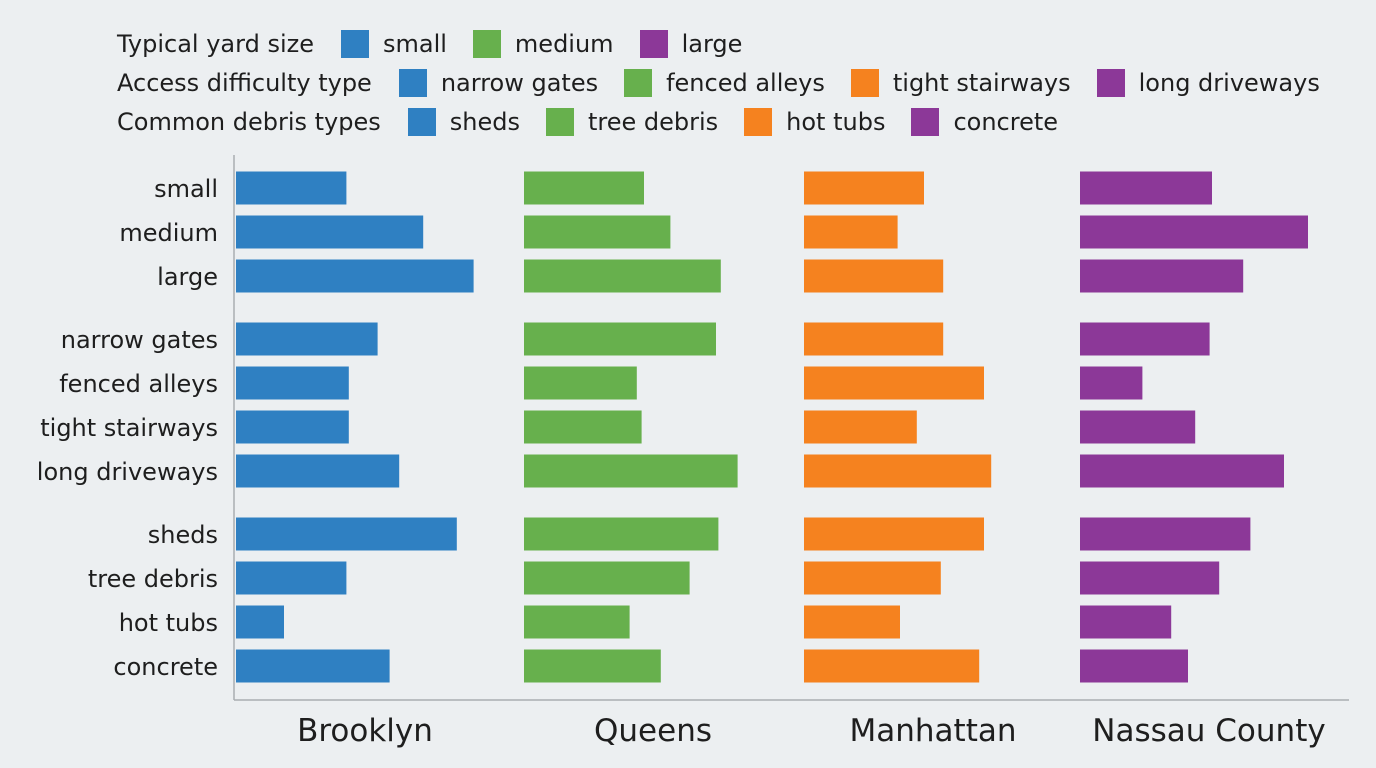  I want to click on legend-item: large, so click(691, 43).